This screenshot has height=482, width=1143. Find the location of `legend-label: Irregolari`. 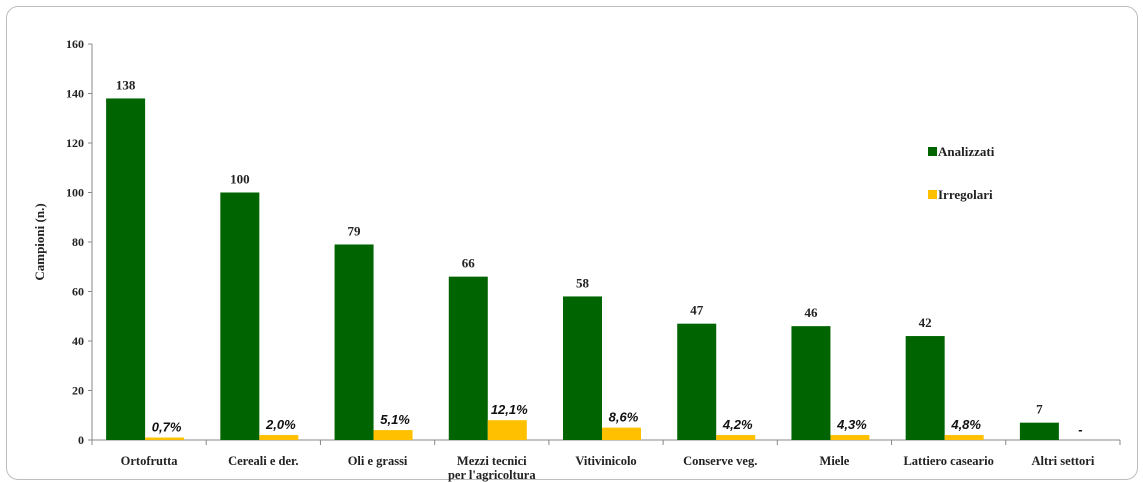

legend-label: Irregolari is located at coordinates (965, 194).